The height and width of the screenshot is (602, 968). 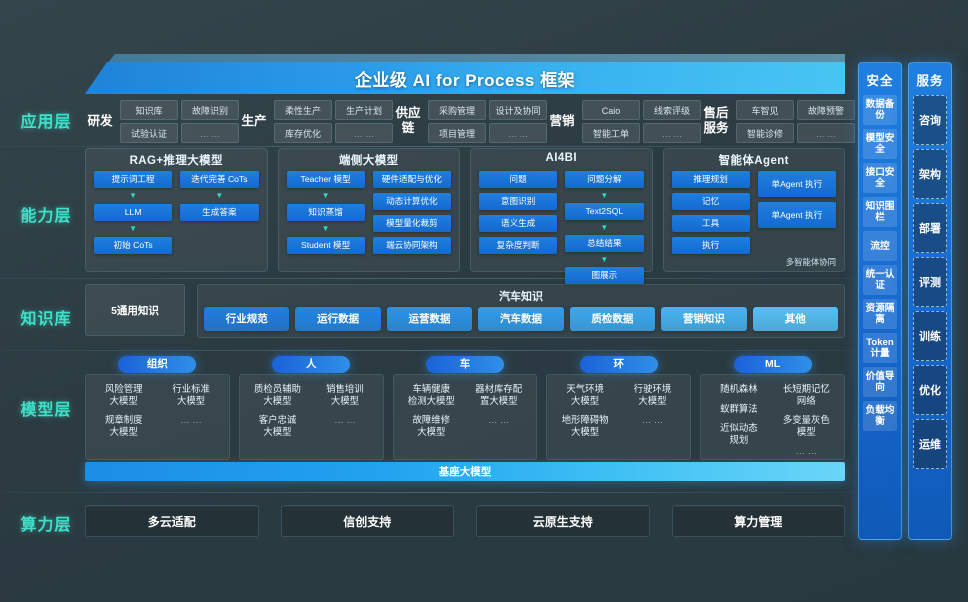 What do you see at coordinates (133, 245) in the screenshot?
I see `capability-node: 初始 CoTs` at bounding box center [133, 245].